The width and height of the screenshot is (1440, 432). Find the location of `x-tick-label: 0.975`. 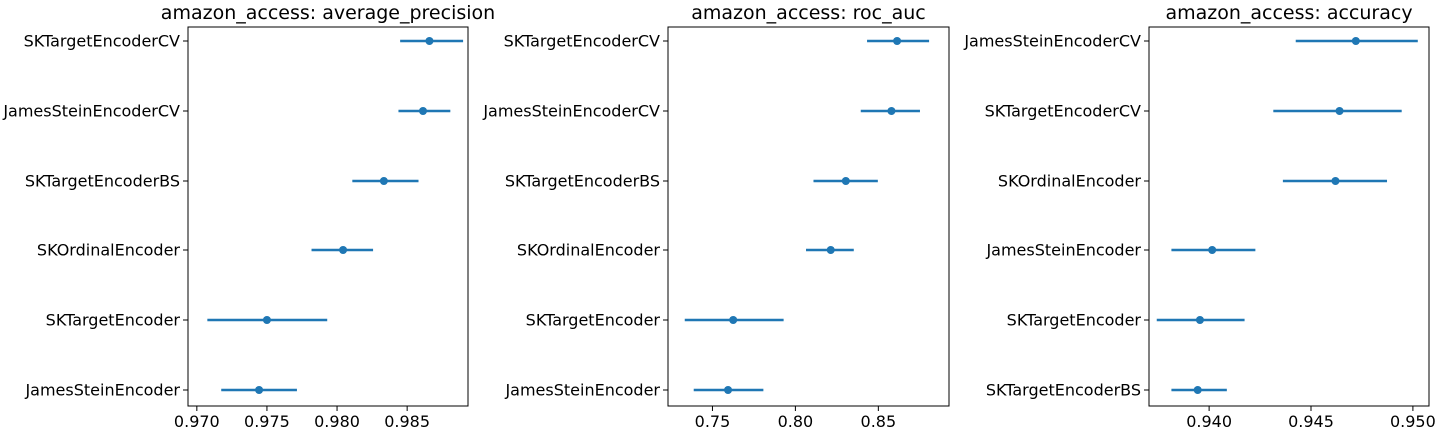

x-tick-label: 0.975 is located at coordinates (267, 421).